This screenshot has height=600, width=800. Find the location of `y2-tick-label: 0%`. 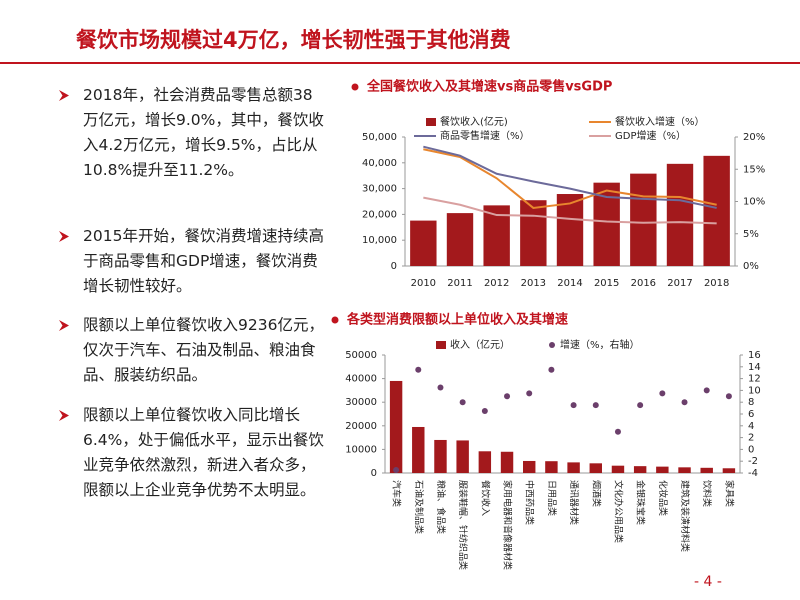

y2-tick-label: 0% is located at coordinates (751, 266).